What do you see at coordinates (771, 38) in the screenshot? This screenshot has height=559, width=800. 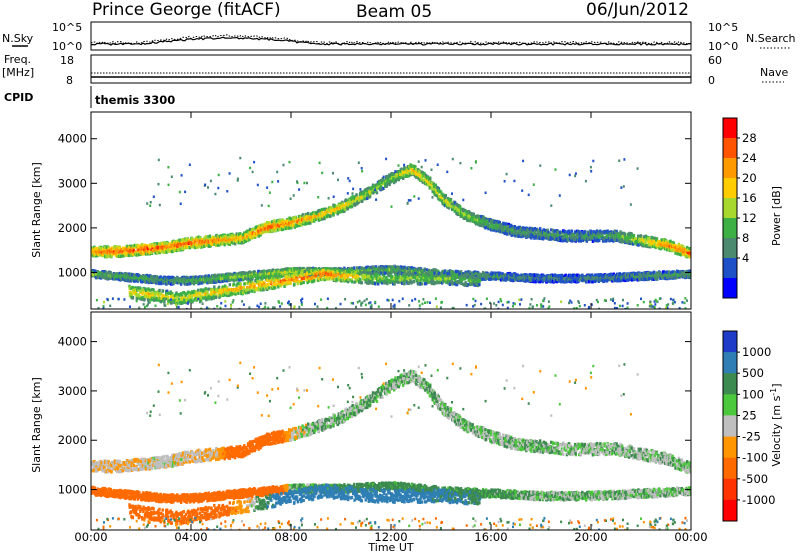 I see `noise-right-label: N.Search` at bounding box center [771, 38].